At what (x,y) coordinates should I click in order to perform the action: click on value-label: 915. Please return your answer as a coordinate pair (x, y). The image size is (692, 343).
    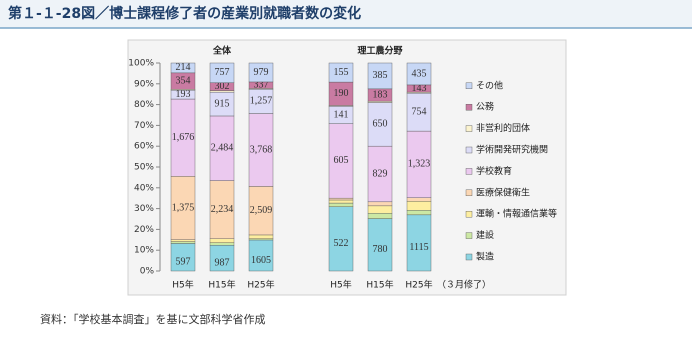
    Looking at the image, I should click on (222, 103).